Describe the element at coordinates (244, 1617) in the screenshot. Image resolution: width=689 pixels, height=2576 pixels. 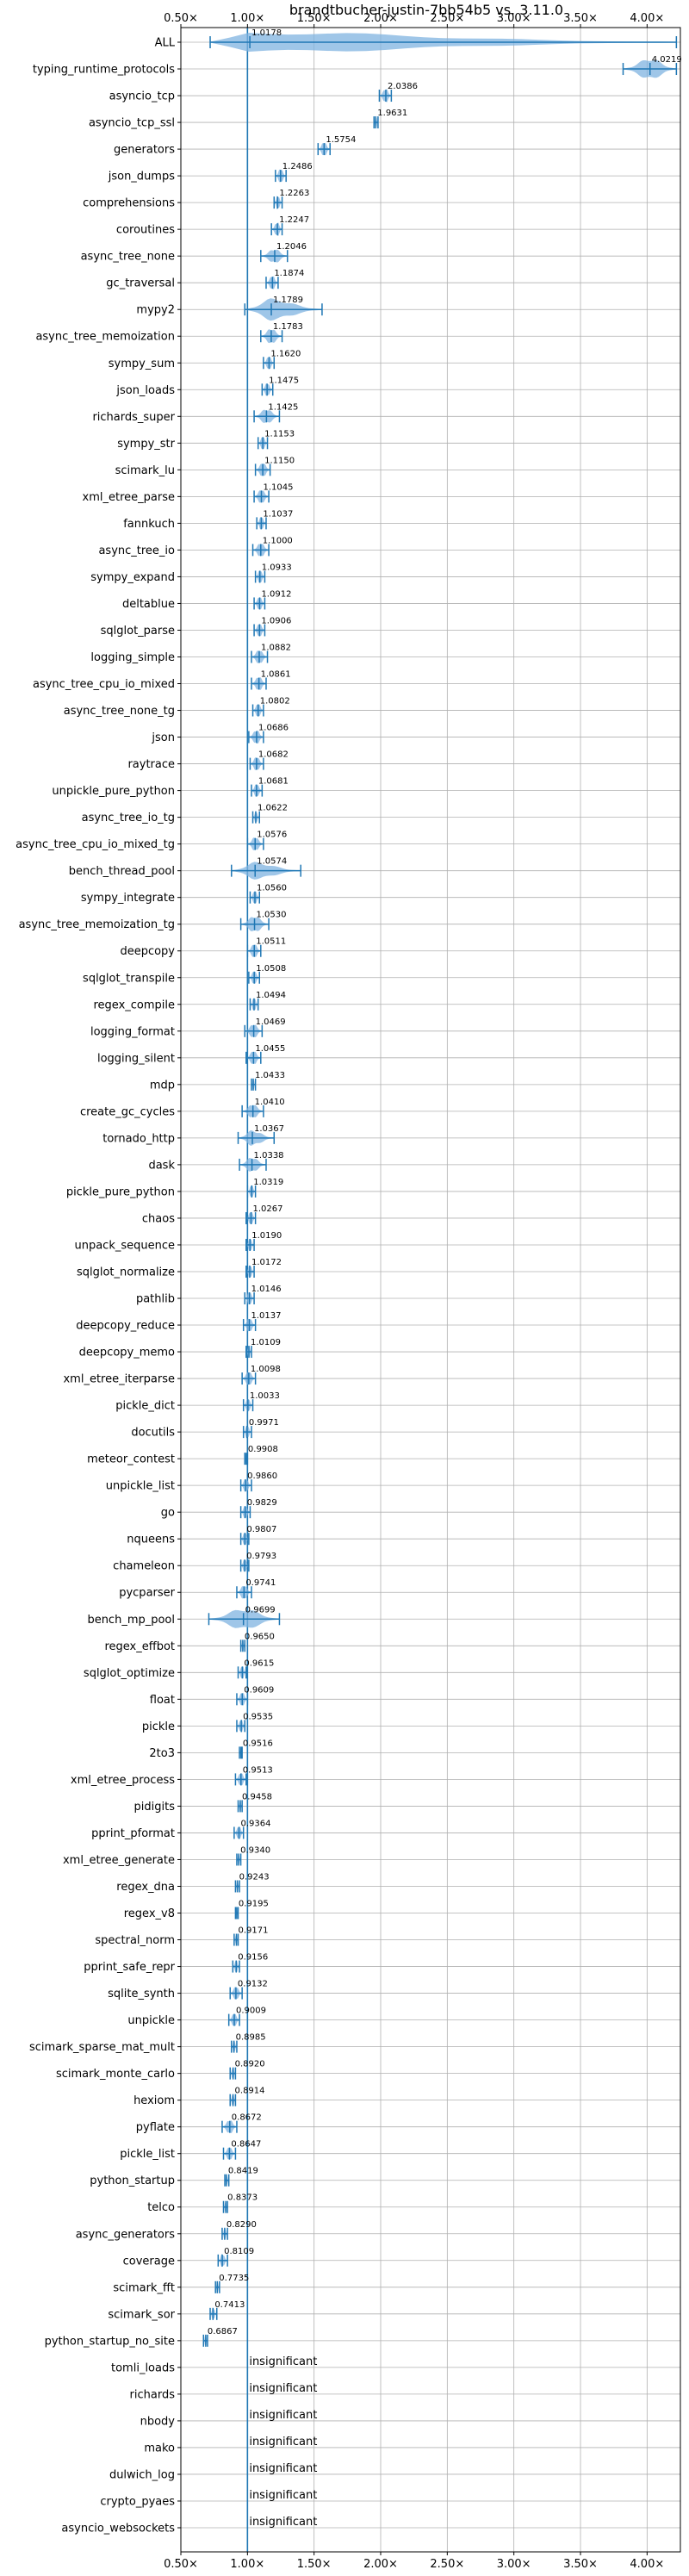
I see `violin: 0.9699` at that location.